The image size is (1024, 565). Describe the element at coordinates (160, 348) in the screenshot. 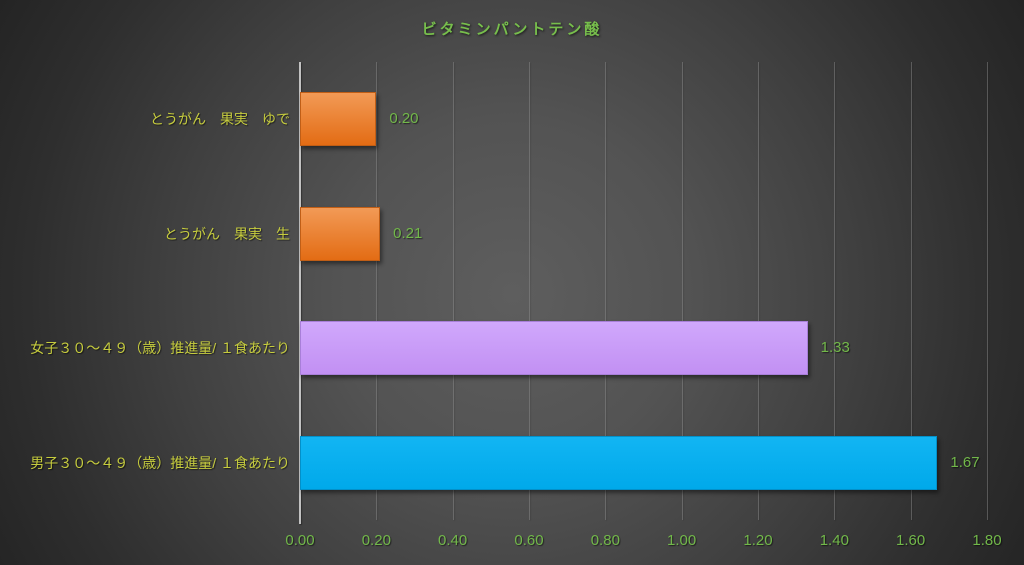

I see `category-label: 女子３０～４９（歳）推進量/ １食あたり` at that location.